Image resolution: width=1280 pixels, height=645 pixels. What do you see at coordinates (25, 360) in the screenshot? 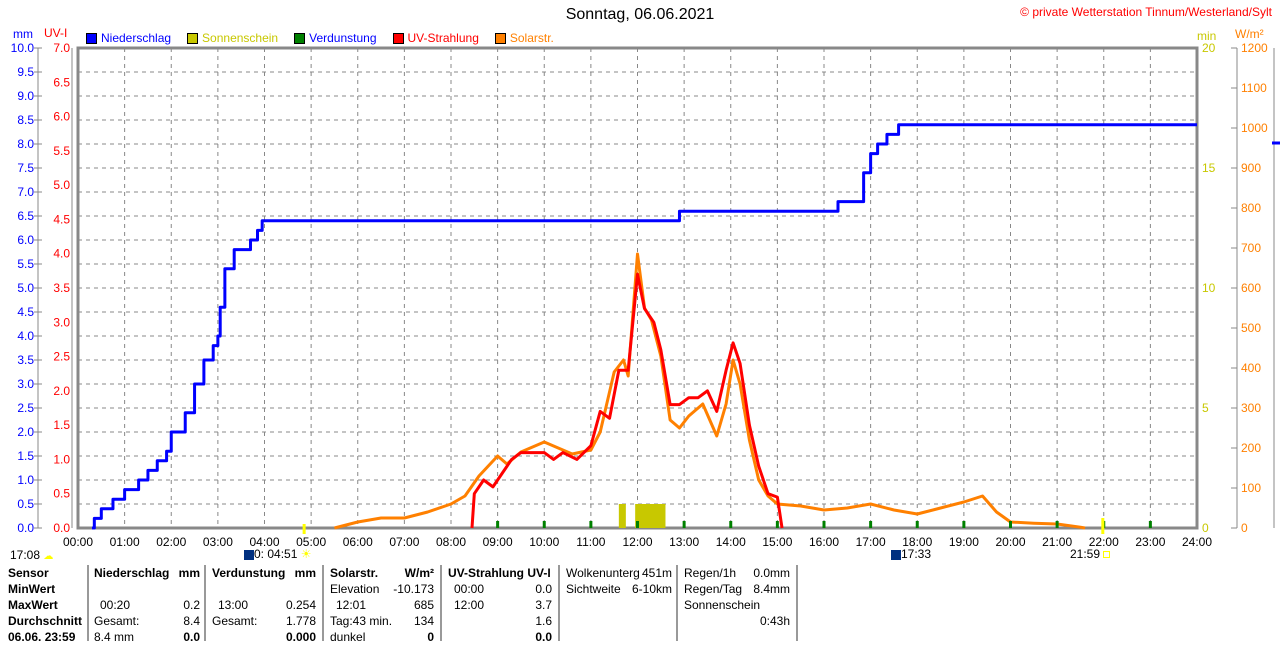
I see `mm-tick-label: 3.5` at bounding box center [25, 360].